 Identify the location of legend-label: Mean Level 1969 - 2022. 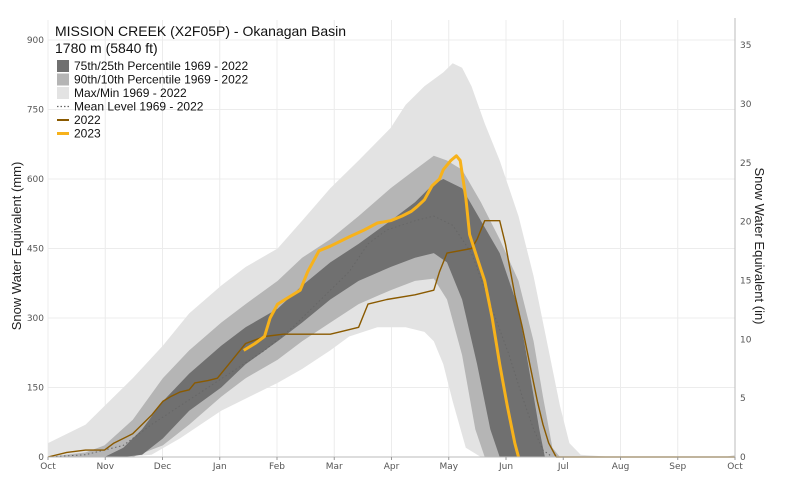
(139, 107).